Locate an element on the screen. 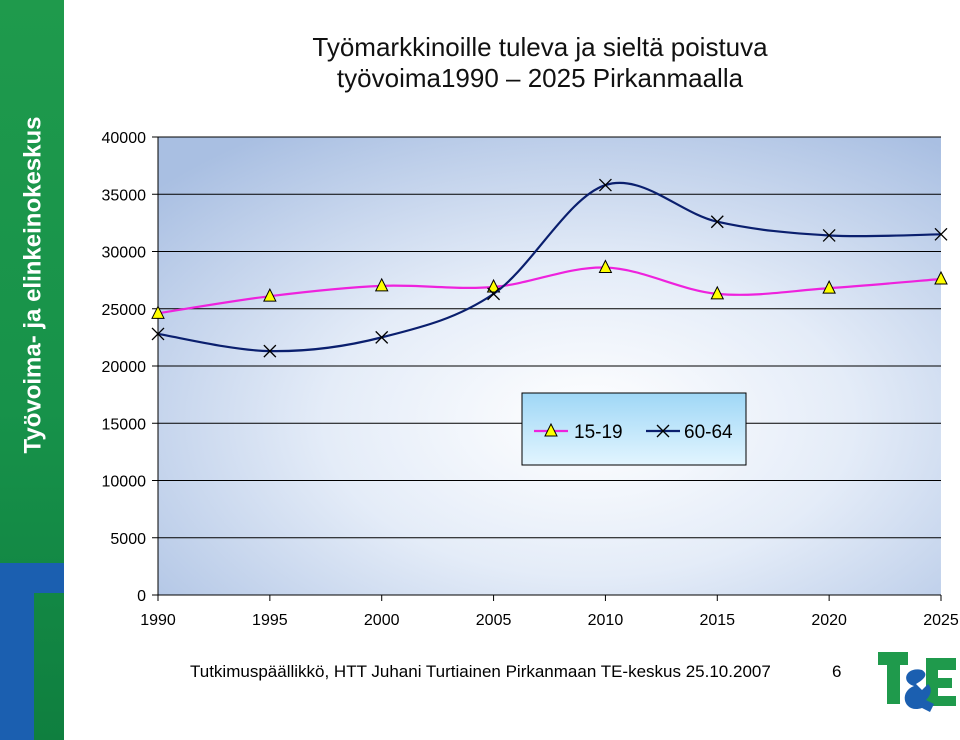 The height and width of the screenshot is (740, 960). y-tick-label: 0 is located at coordinates (141, 596).